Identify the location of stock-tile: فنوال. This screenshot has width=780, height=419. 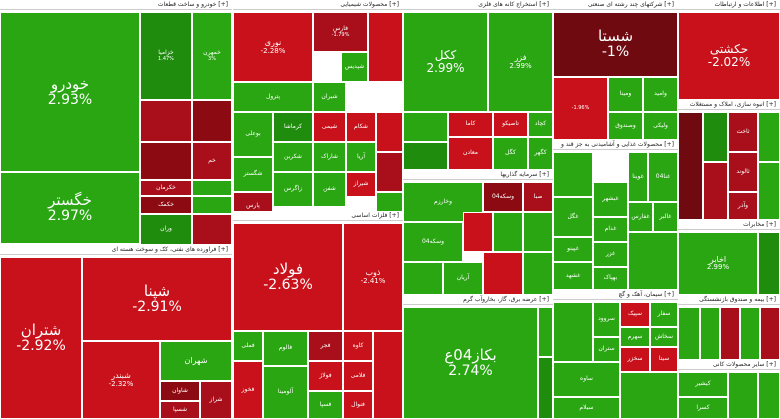
(358, 405).